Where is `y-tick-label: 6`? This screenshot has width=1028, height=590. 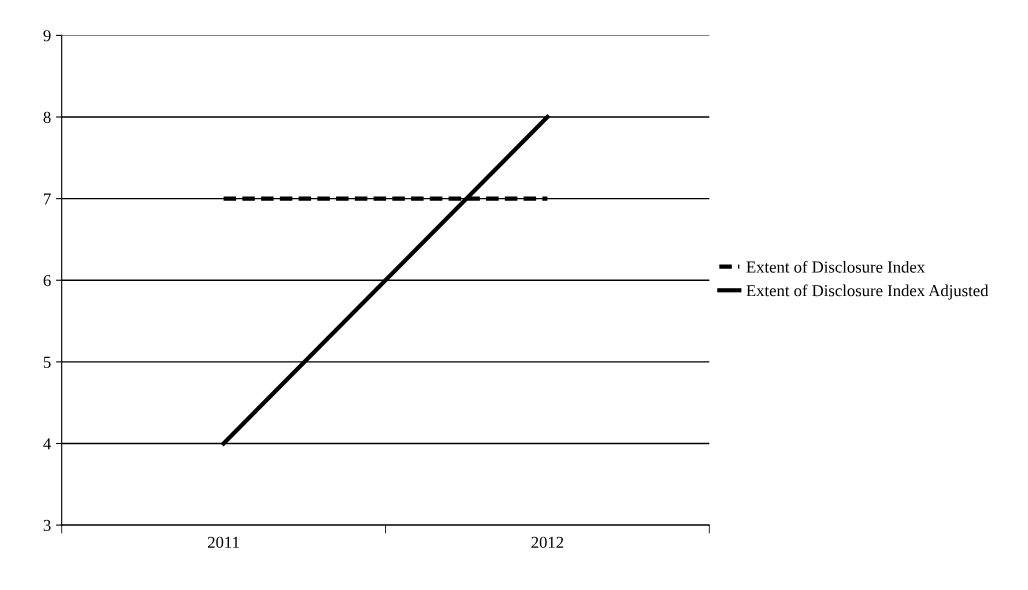 y-tick-label: 6 is located at coordinates (47, 281).